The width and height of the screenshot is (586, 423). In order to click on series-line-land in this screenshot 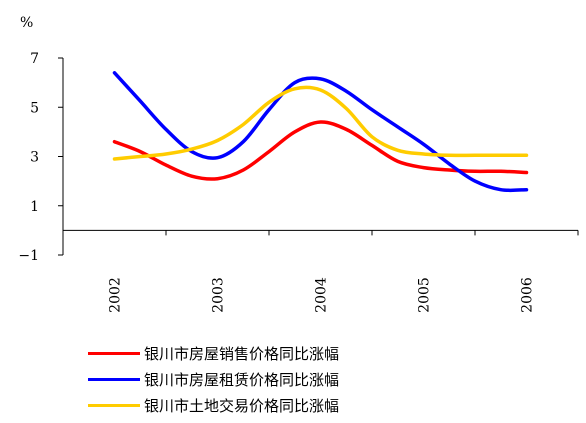, I will do `click(320, 123)`.